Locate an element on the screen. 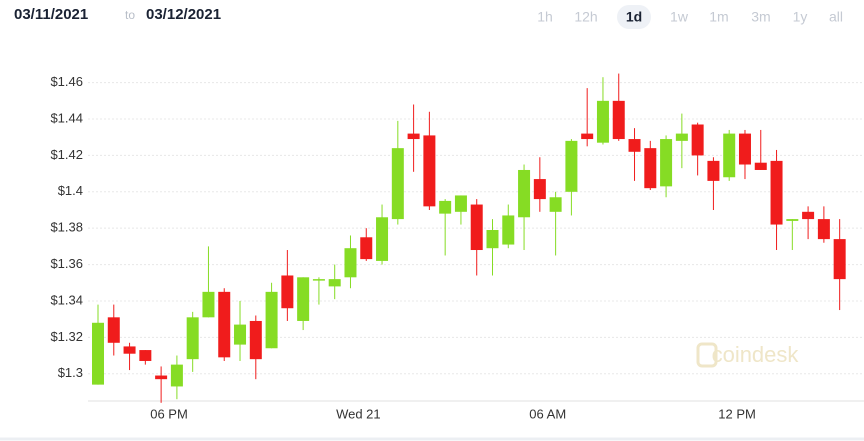  range-button: 3m is located at coordinates (760, 17).